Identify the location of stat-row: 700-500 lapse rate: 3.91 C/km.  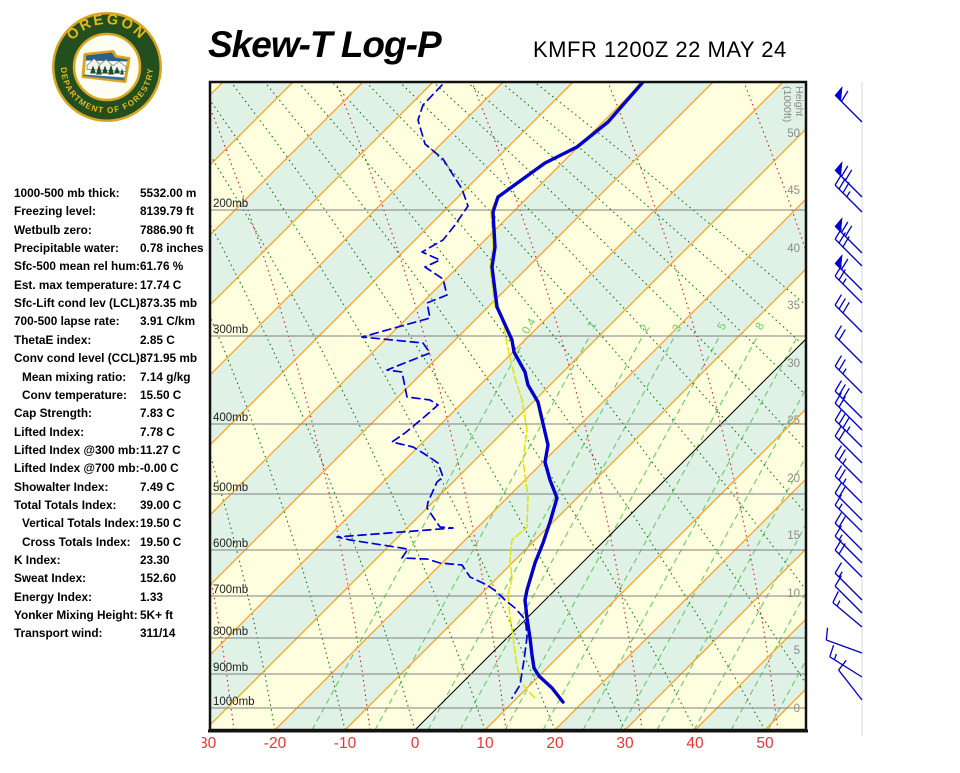
(105, 323).